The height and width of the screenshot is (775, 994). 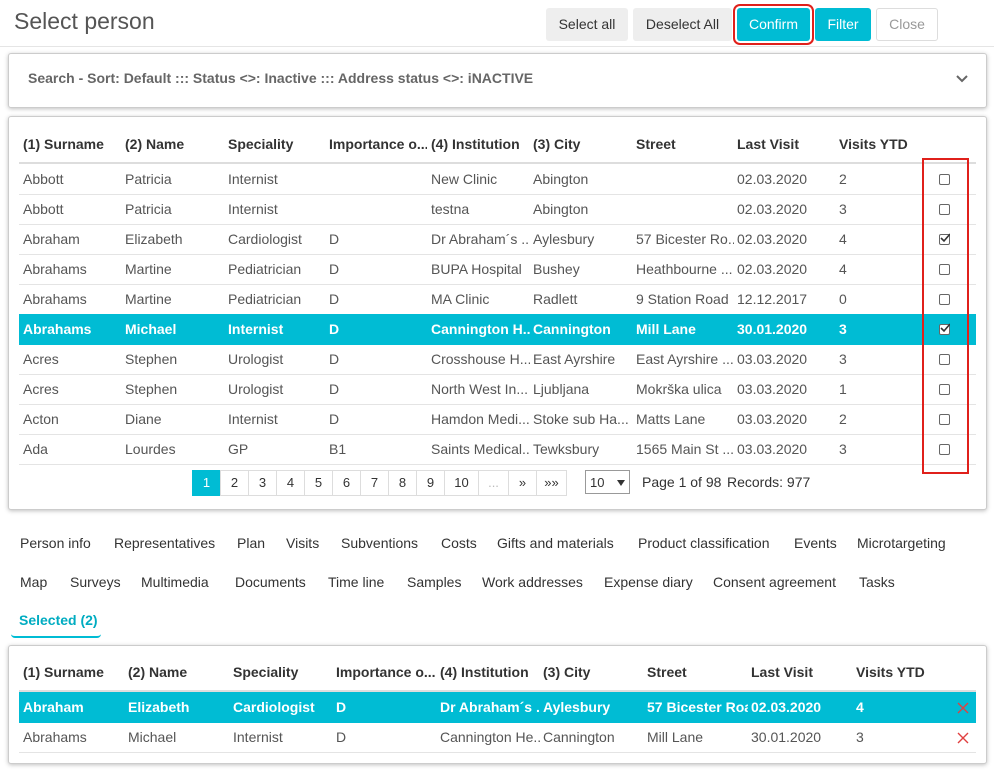 What do you see at coordinates (555, 543) in the screenshot?
I see `tab: Gifts and materials` at bounding box center [555, 543].